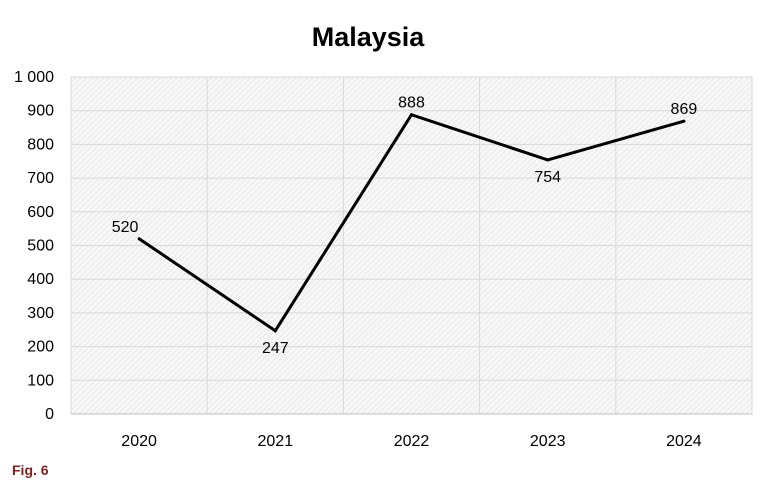 This screenshot has width=773, height=492. What do you see at coordinates (34, 77) in the screenshot?
I see `y-tick-label: 1 000` at bounding box center [34, 77].